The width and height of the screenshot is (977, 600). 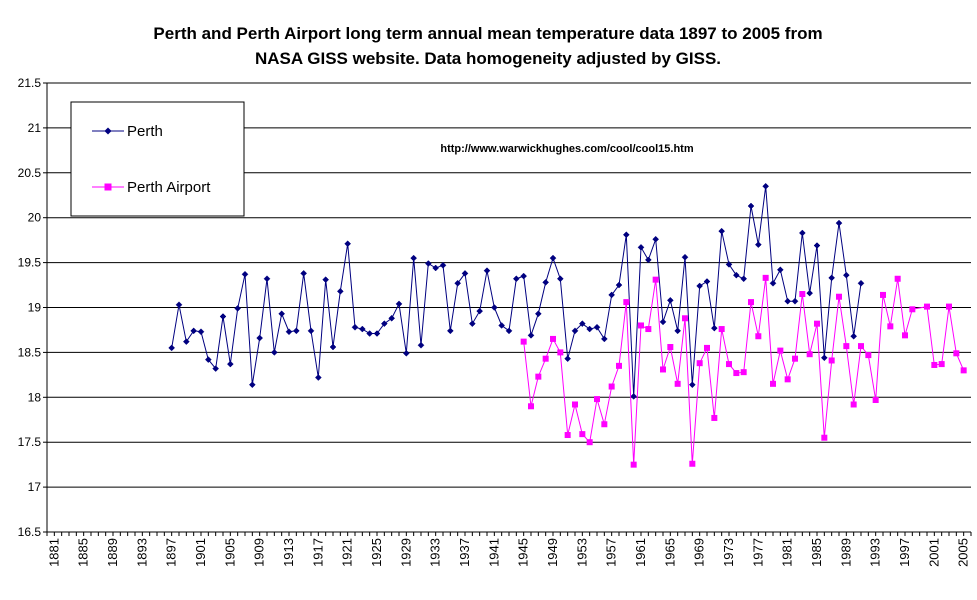 What do you see at coordinates (699, 552) in the screenshot?
I see `x-tick-label: 1969` at bounding box center [699, 552].